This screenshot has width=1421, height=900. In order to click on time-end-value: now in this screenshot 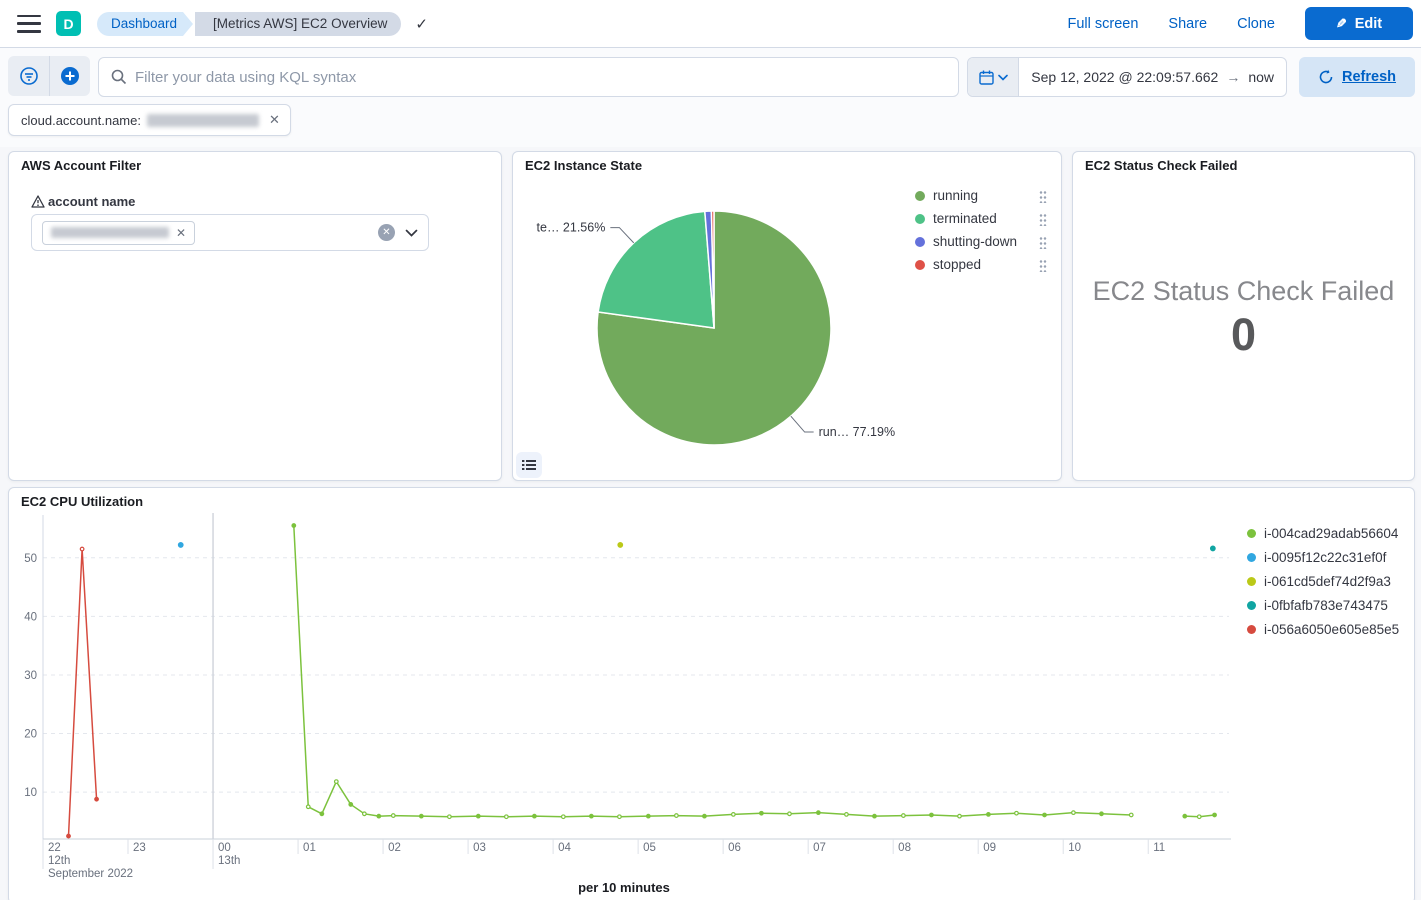, I will do `click(1261, 77)`.